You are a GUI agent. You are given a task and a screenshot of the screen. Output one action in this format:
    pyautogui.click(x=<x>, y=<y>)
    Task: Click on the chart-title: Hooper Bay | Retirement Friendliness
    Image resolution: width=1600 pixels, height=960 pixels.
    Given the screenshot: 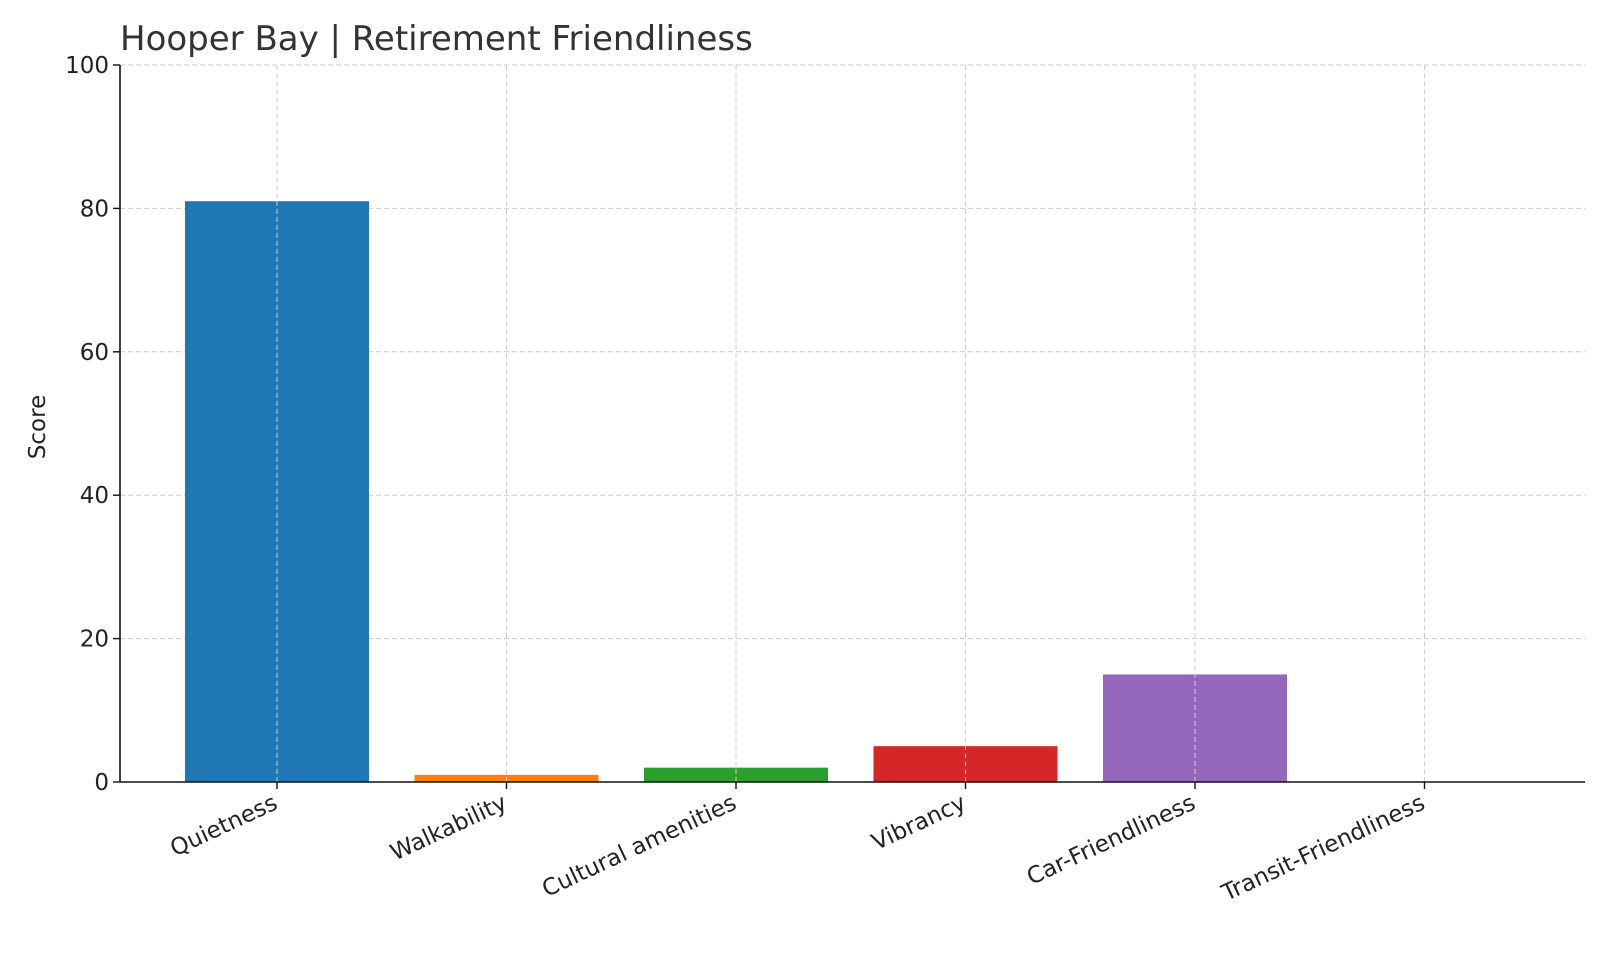 What is the action you would take?
    pyautogui.click(x=436, y=39)
    